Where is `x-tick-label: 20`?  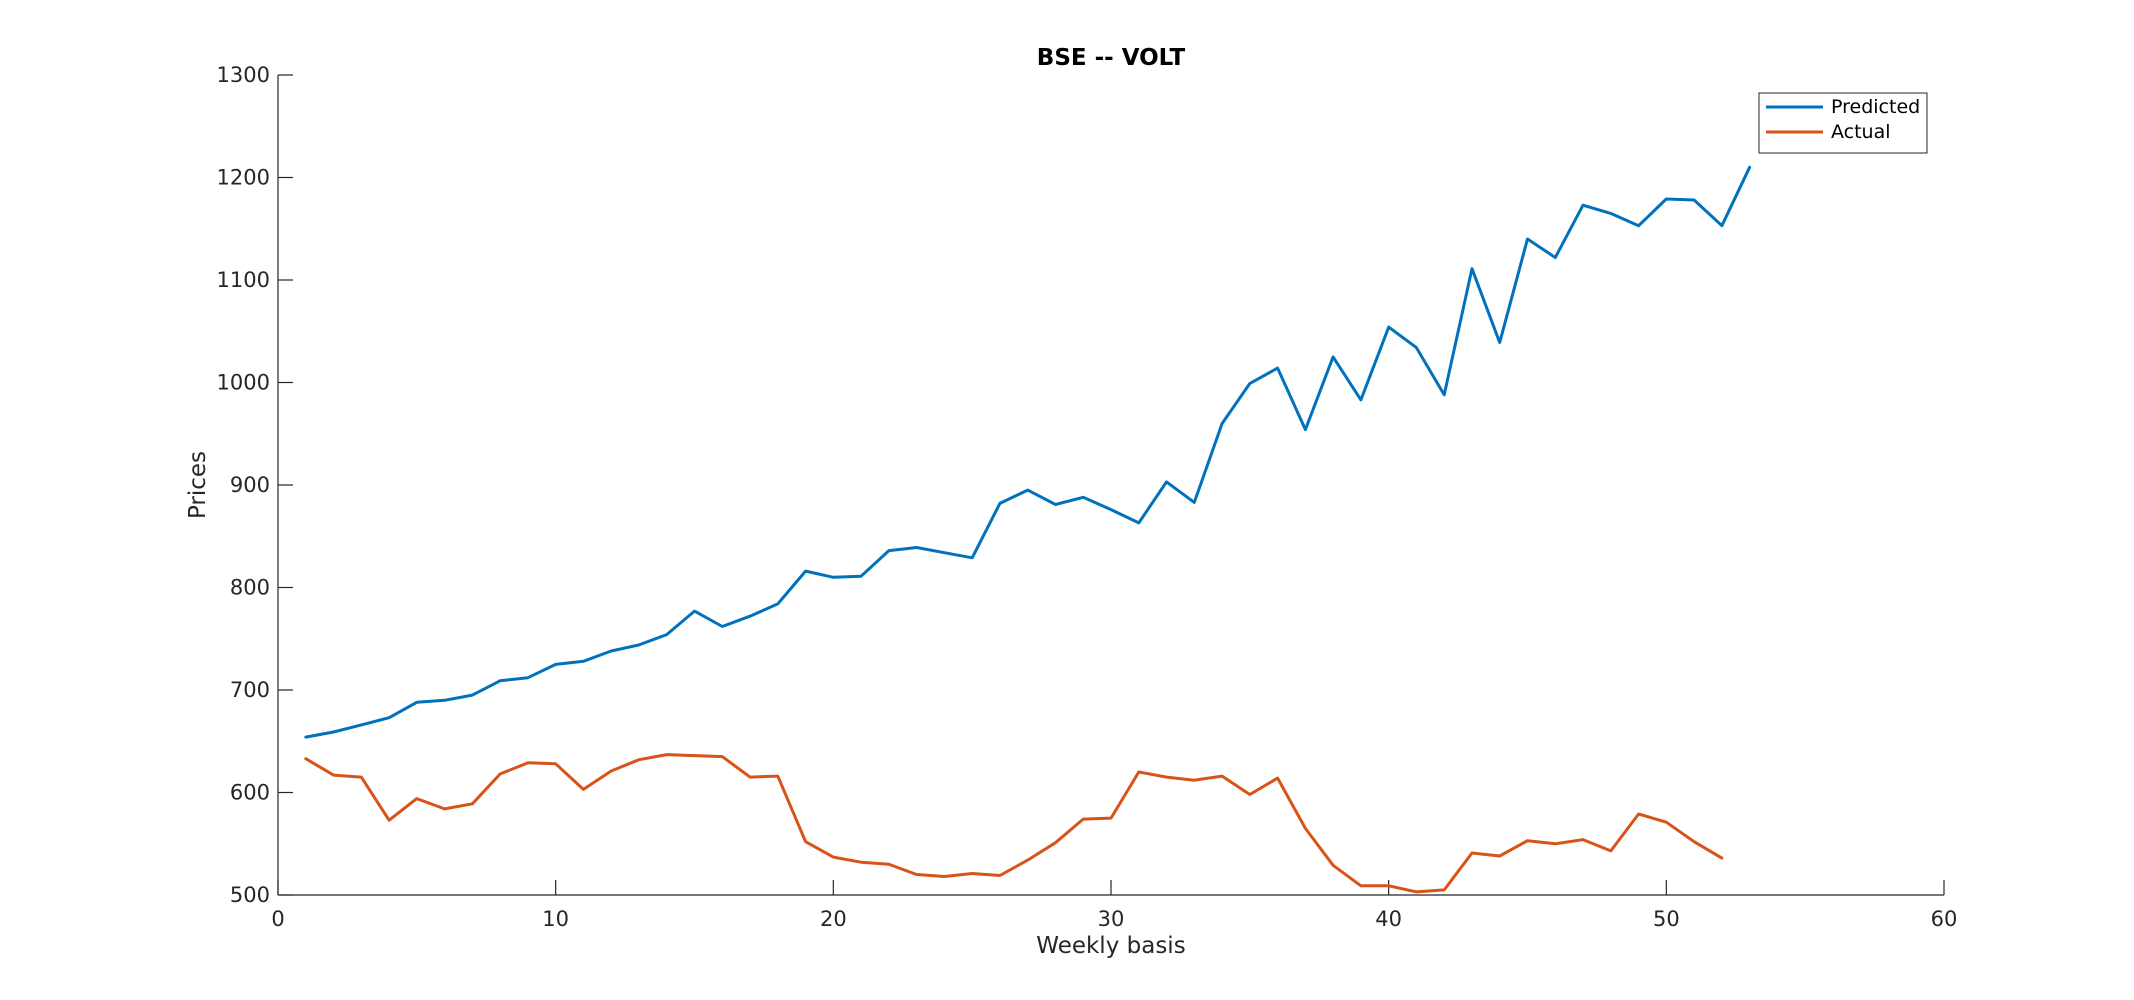
x-tick-label: 20 is located at coordinates (833, 919).